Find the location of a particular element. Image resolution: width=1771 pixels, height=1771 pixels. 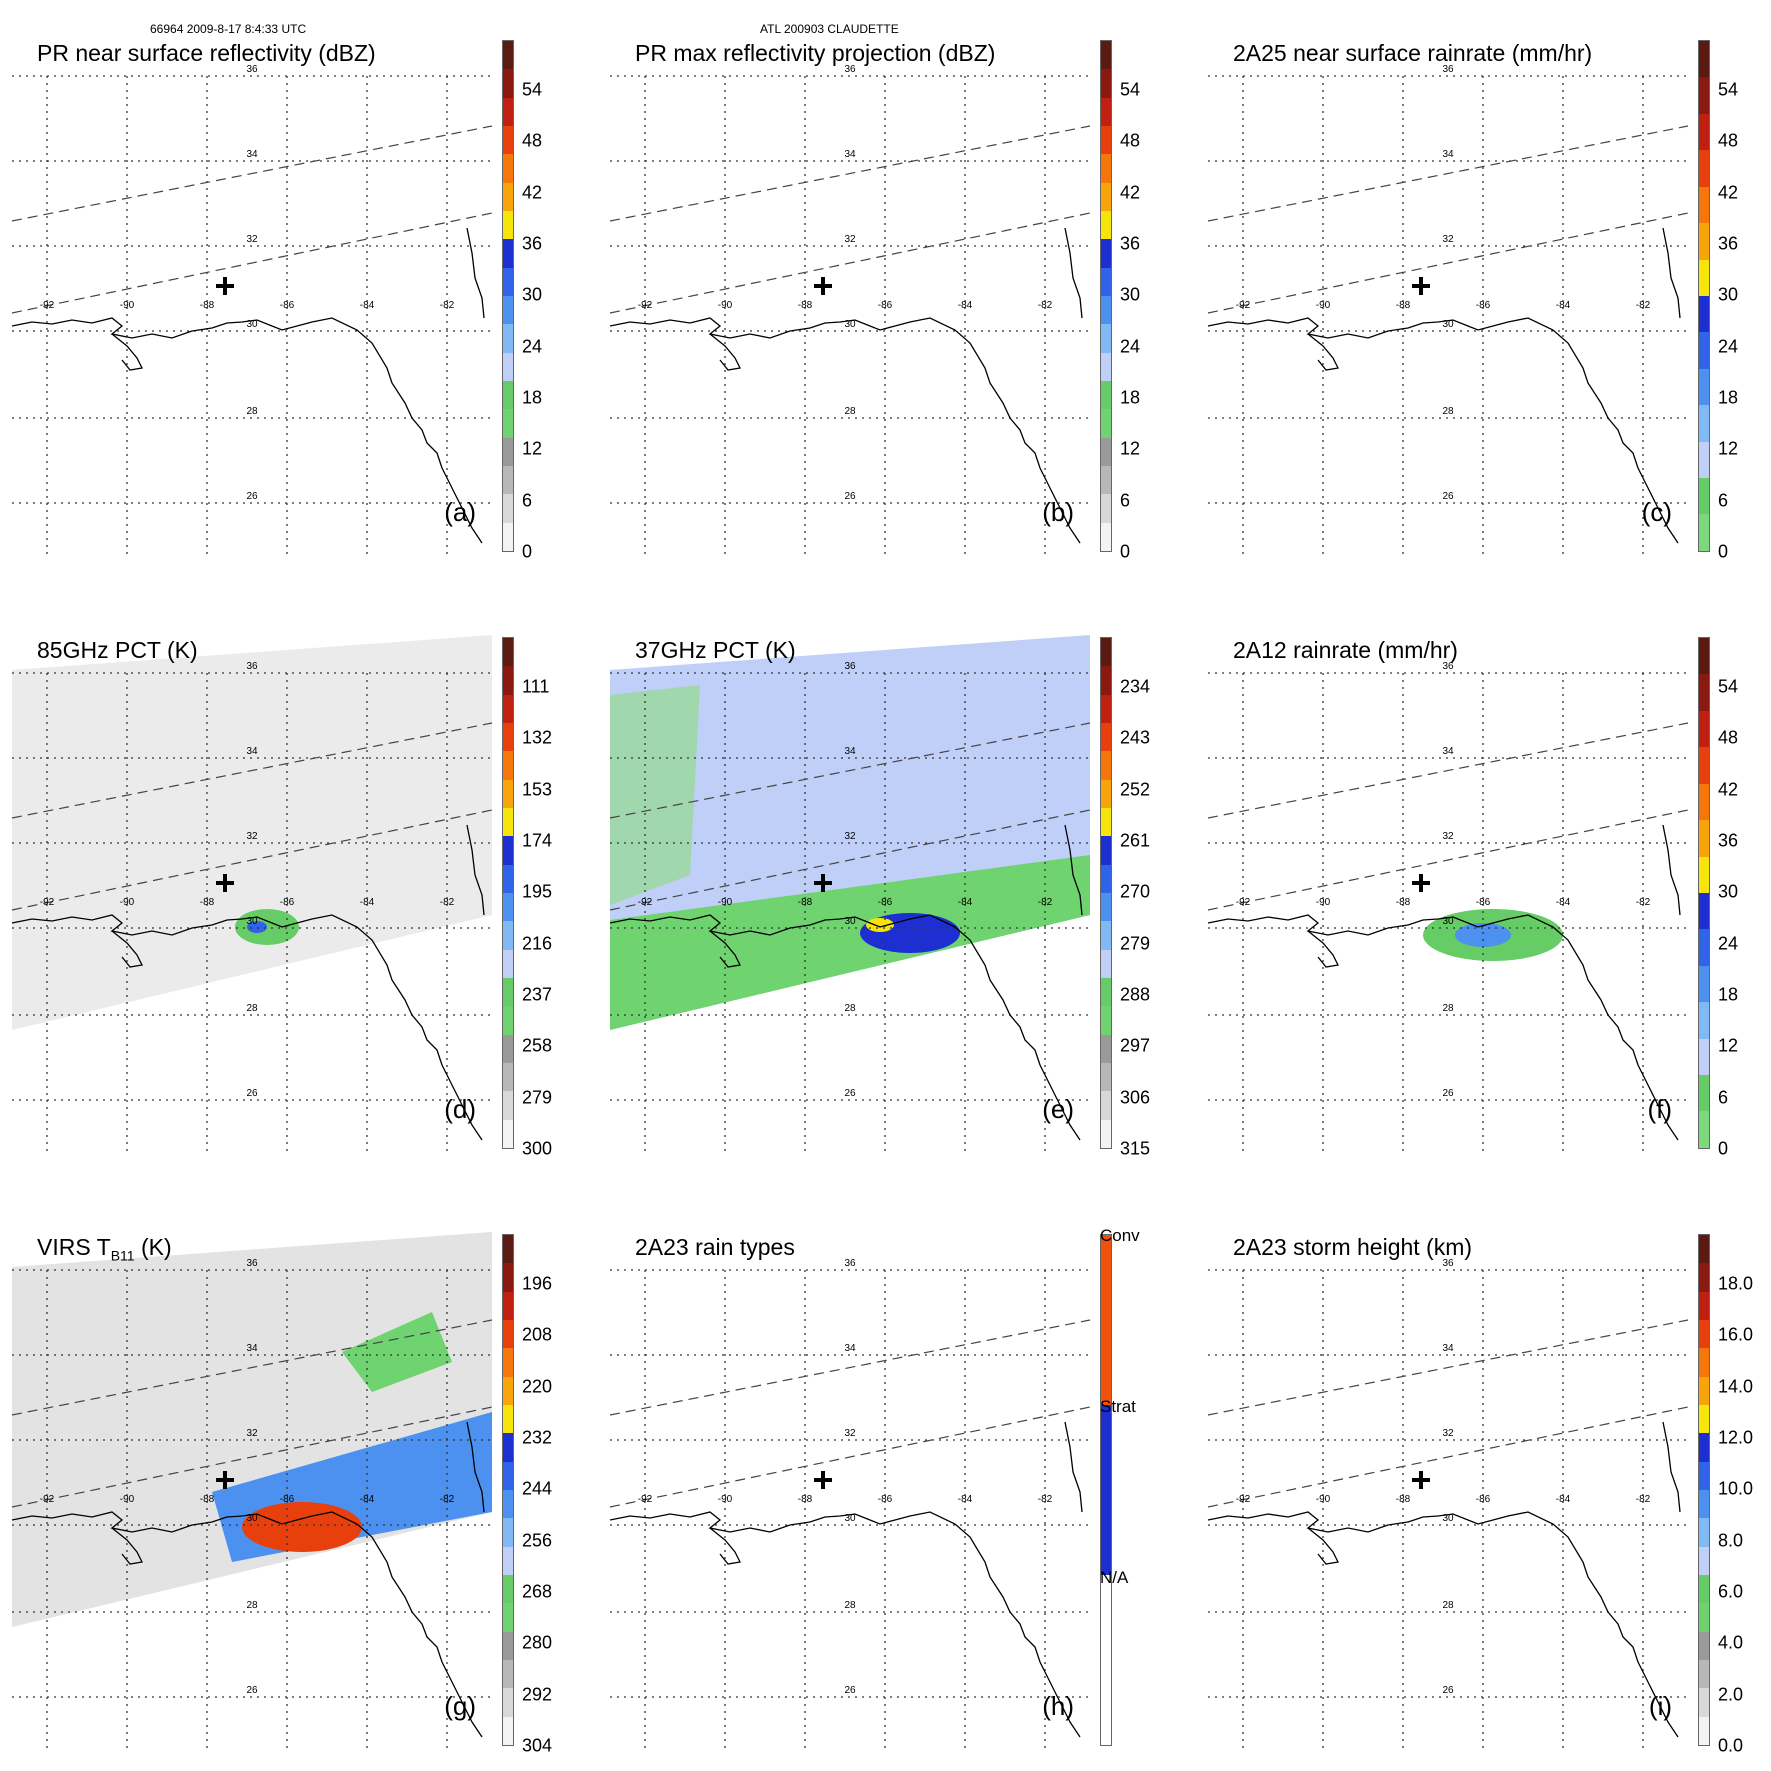

colorbar-tick-label: 18.0 is located at coordinates (1736, 1283).